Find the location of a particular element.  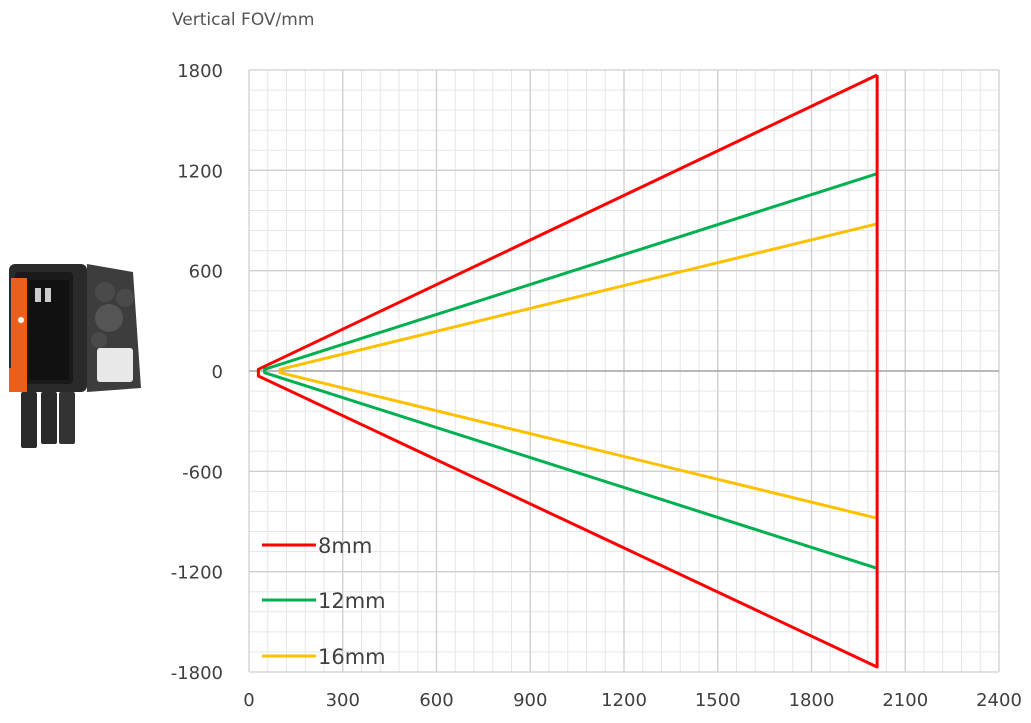

x-tick-label: 1200 is located at coordinates (624, 700).